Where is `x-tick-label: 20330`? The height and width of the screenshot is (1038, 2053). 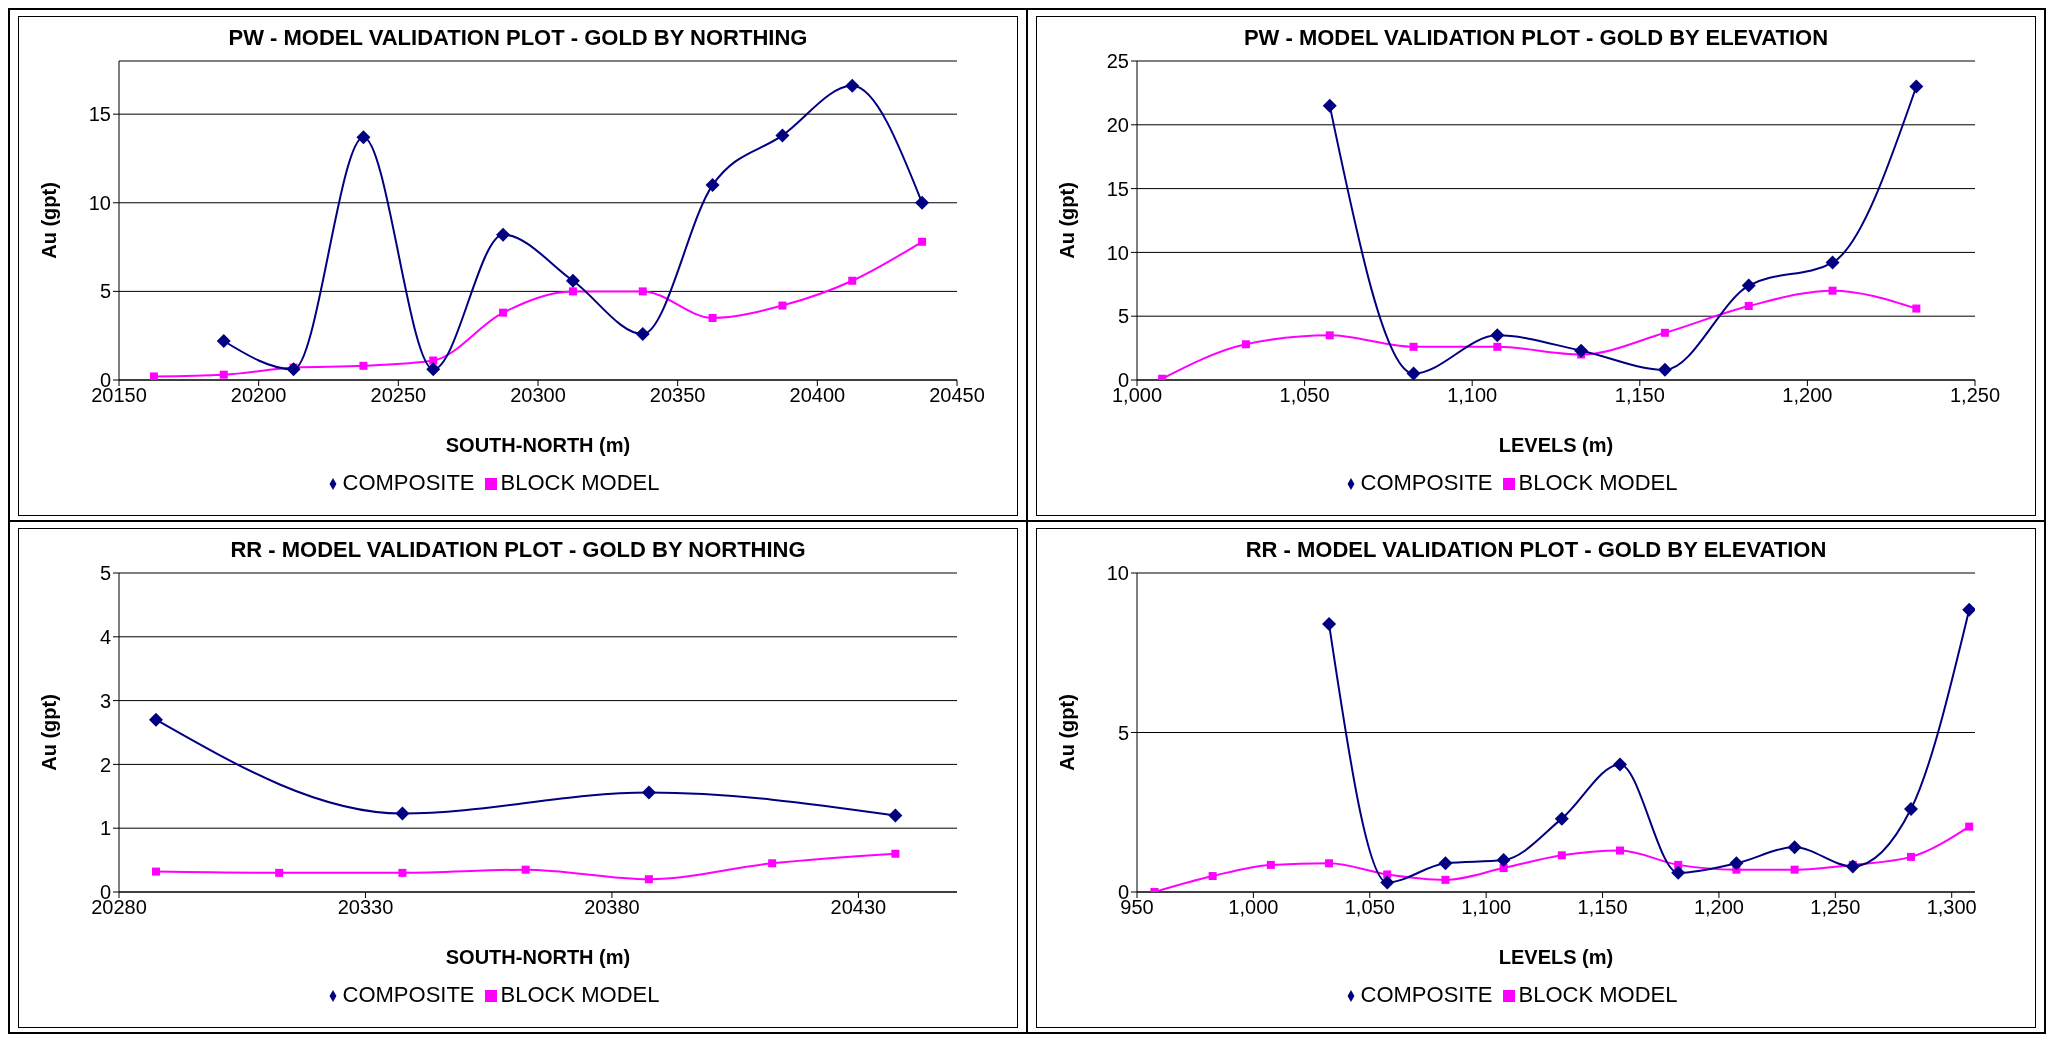
x-tick-label: 20330 is located at coordinates (365, 907).